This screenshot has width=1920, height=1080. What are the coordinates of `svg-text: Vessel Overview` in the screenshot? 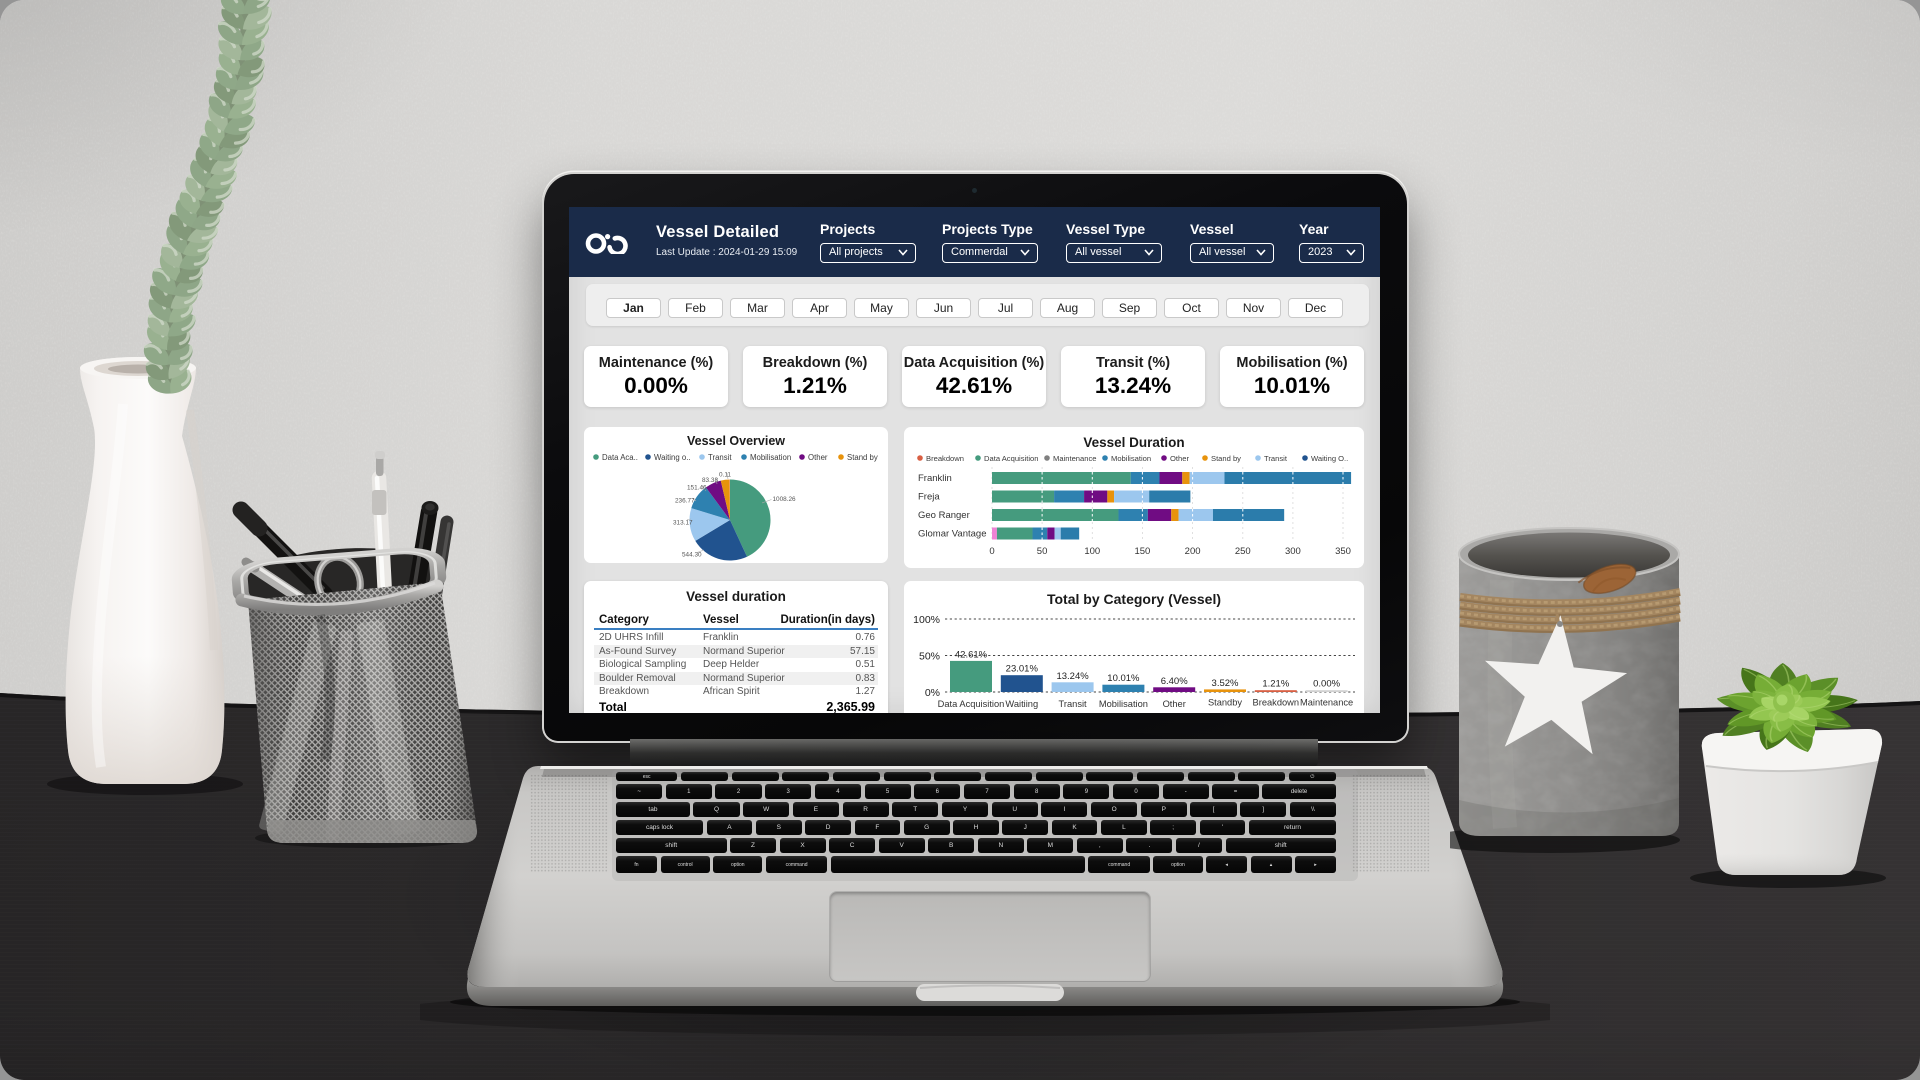 It's located at (736, 441).